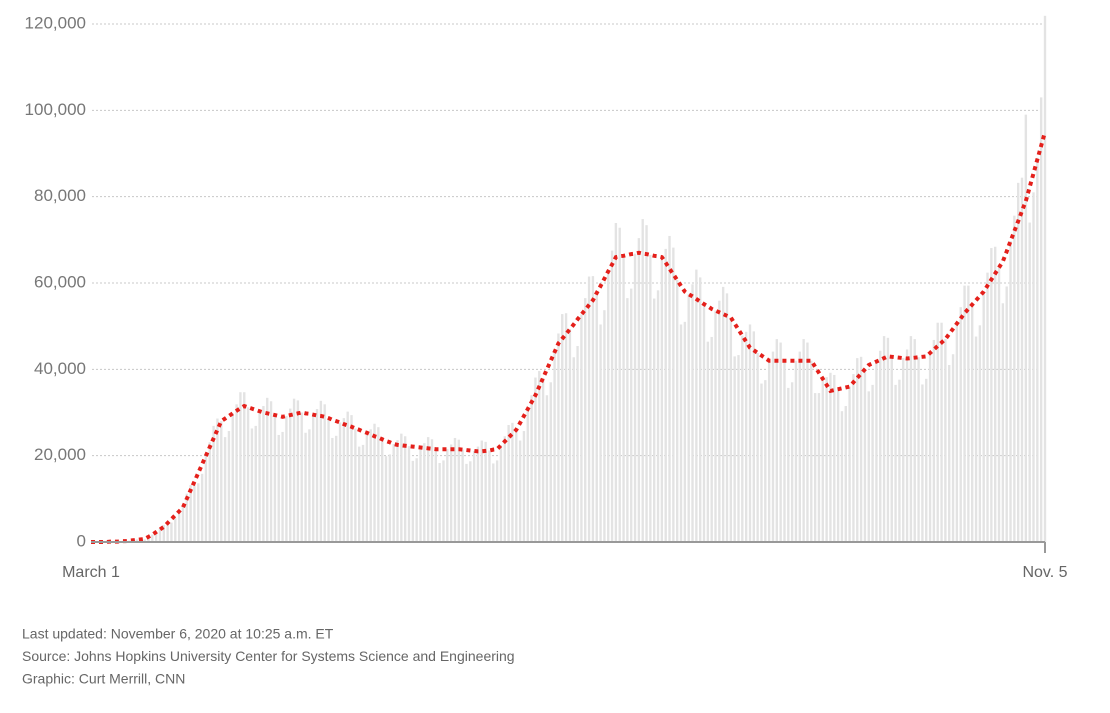 This screenshot has height=713, width=1110. I want to click on y-tick-label: 100,000, so click(55, 109).